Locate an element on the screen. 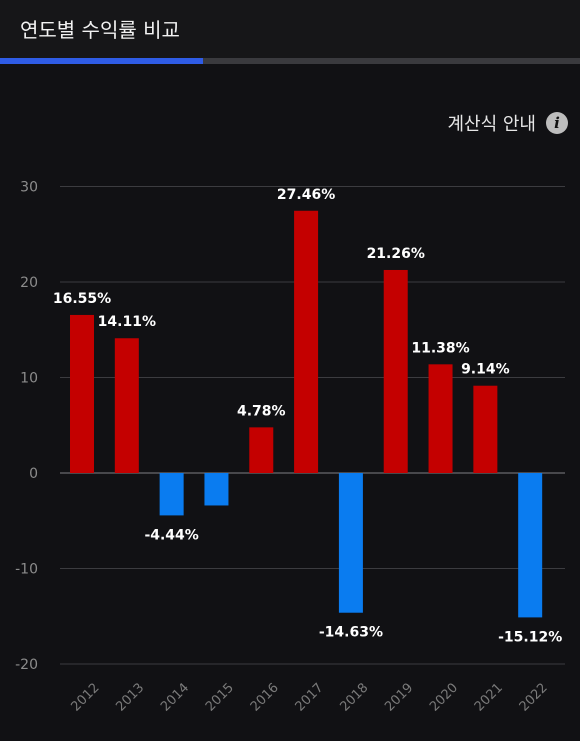 The width and height of the screenshot is (580, 741). data-label: -15.12% is located at coordinates (530, 637).